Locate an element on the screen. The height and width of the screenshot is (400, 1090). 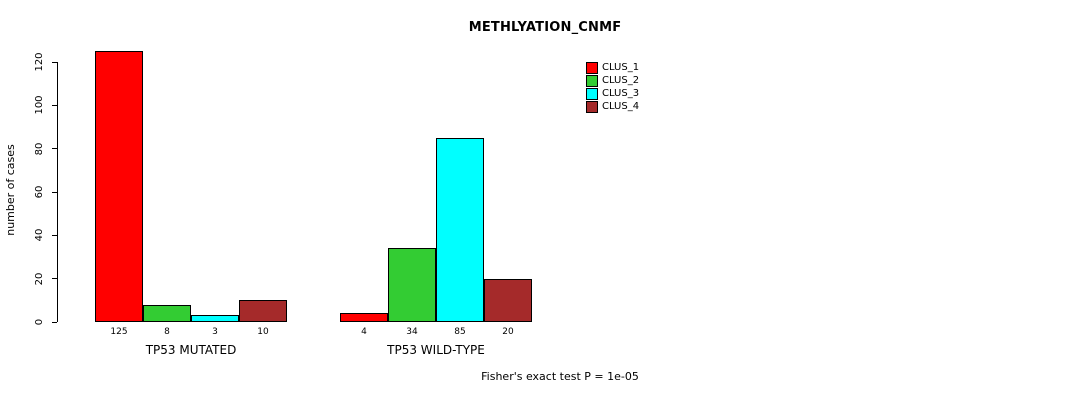
legend-item: CLUS_3 is located at coordinates (612, 93).